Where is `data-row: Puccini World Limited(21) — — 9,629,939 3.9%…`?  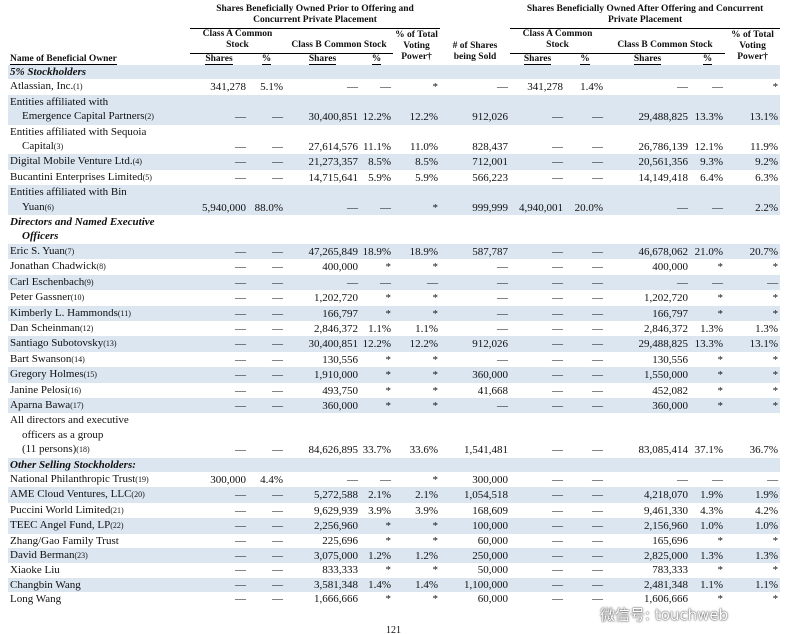 data-row: Puccini World Limited(21) — — 9,629,939 3.9%… is located at coordinates (394, 510).